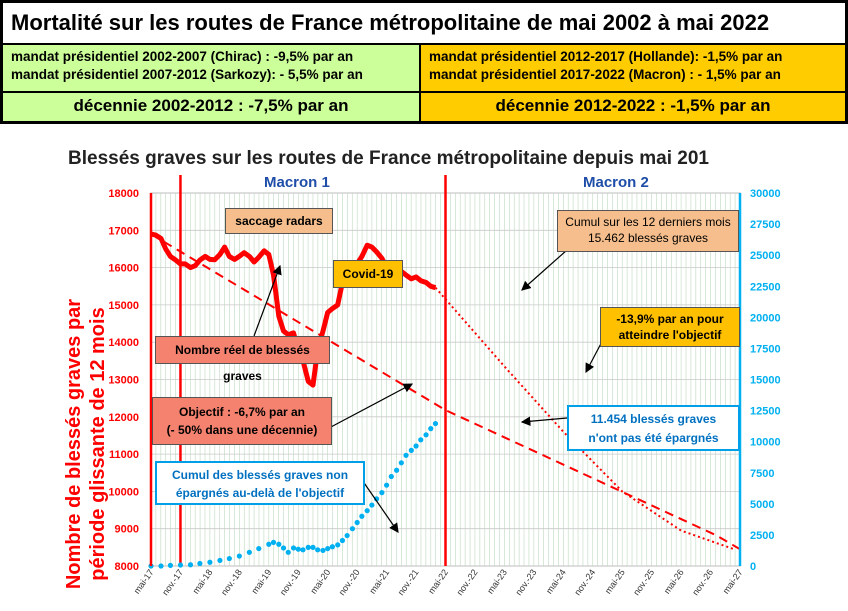 Image resolution: width=848 pixels, height=611 pixels. What do you see at coordinates (556, 581) in the screenshot?
I see `x-tick-label: mai-24` at bounding box center [556, 581].